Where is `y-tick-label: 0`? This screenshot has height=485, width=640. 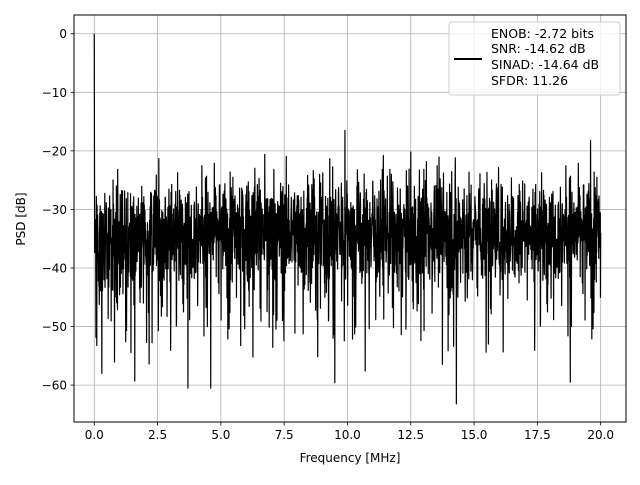 y-tick-label: 0 is located at coordinates (63, 34).